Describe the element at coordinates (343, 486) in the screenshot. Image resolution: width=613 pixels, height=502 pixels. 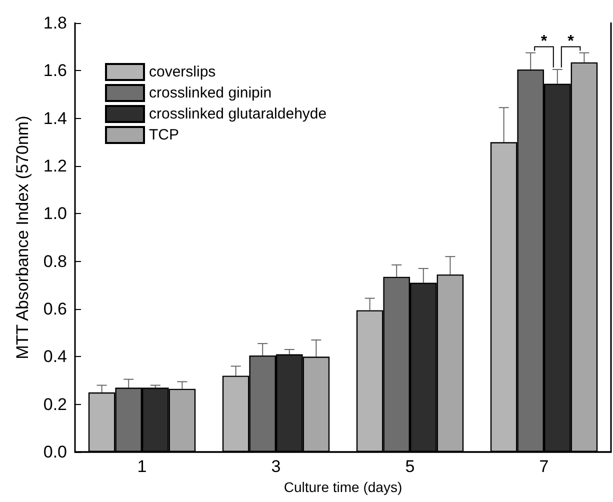
I see `x-axis-title: Culture time (days)` at that location.